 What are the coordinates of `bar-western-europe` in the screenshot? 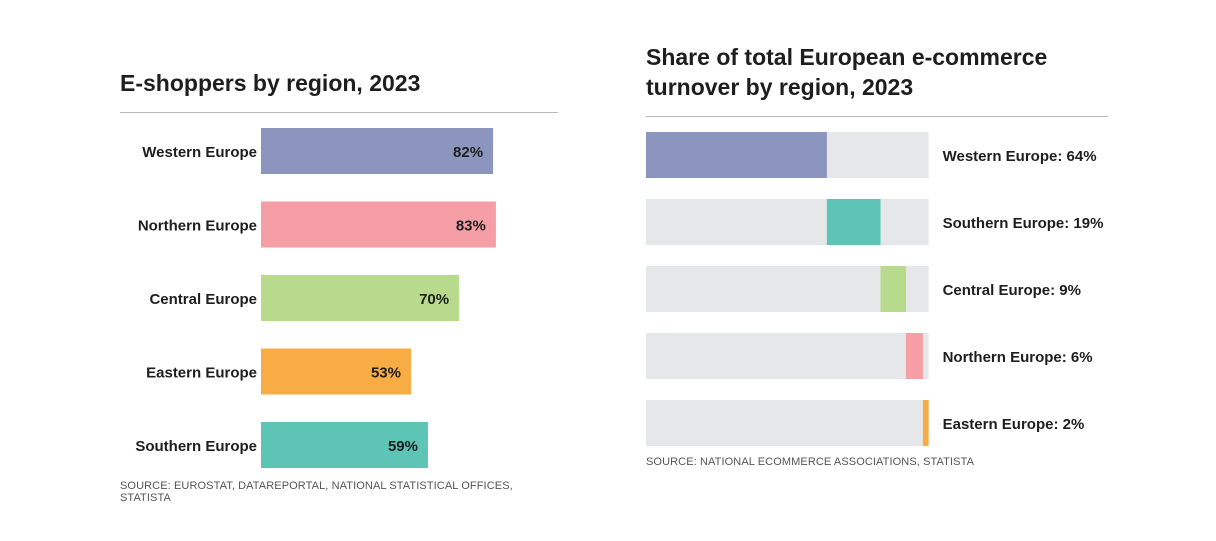 It's located at (377, 151).